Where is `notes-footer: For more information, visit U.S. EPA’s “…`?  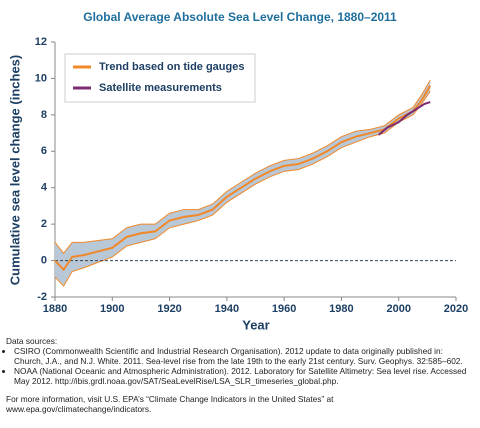
notes-footer: For more information, visit U.S. EPA’s “… is located at coordinates (170, 404).